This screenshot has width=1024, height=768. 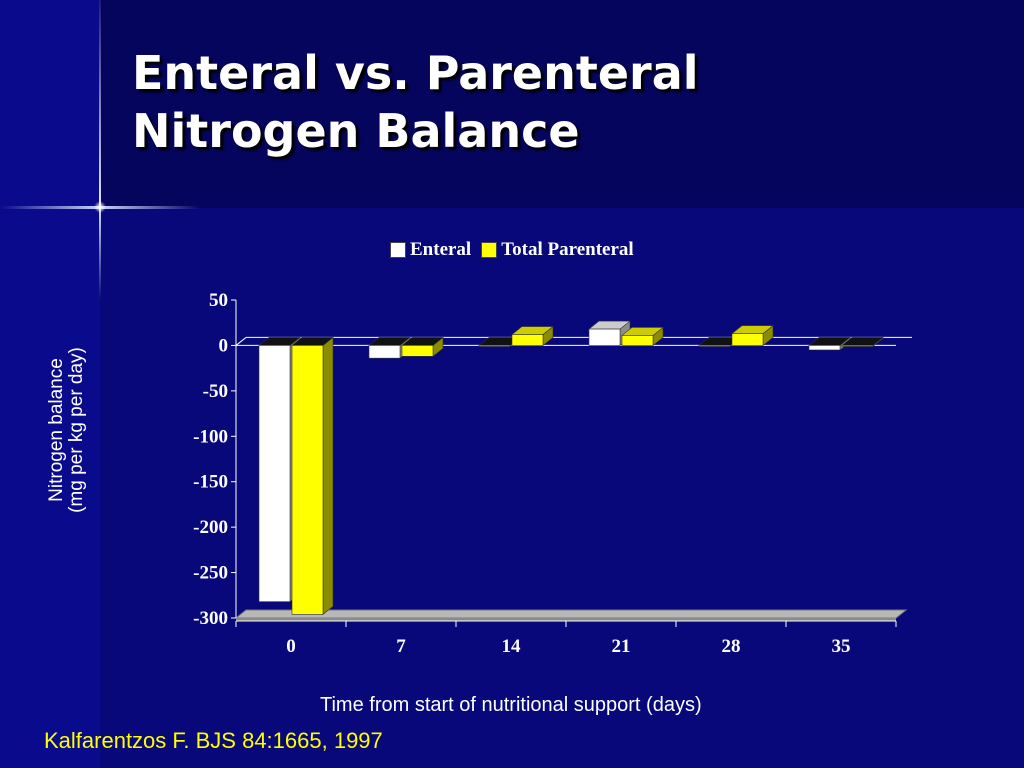 What do you see at coordinates (415, 73) in the screenshot?
I see `slide-title-line-1: Enteral vs. Parenteral` at bounding box center [415, 73].